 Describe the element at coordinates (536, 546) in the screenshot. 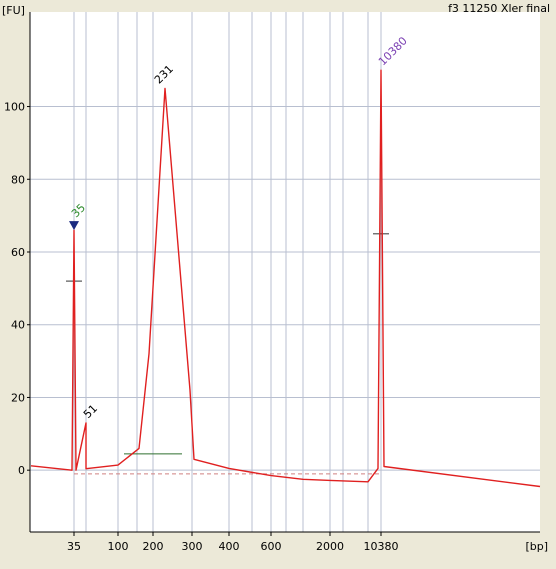

I see `x-axis-label: [bp]` at that location.